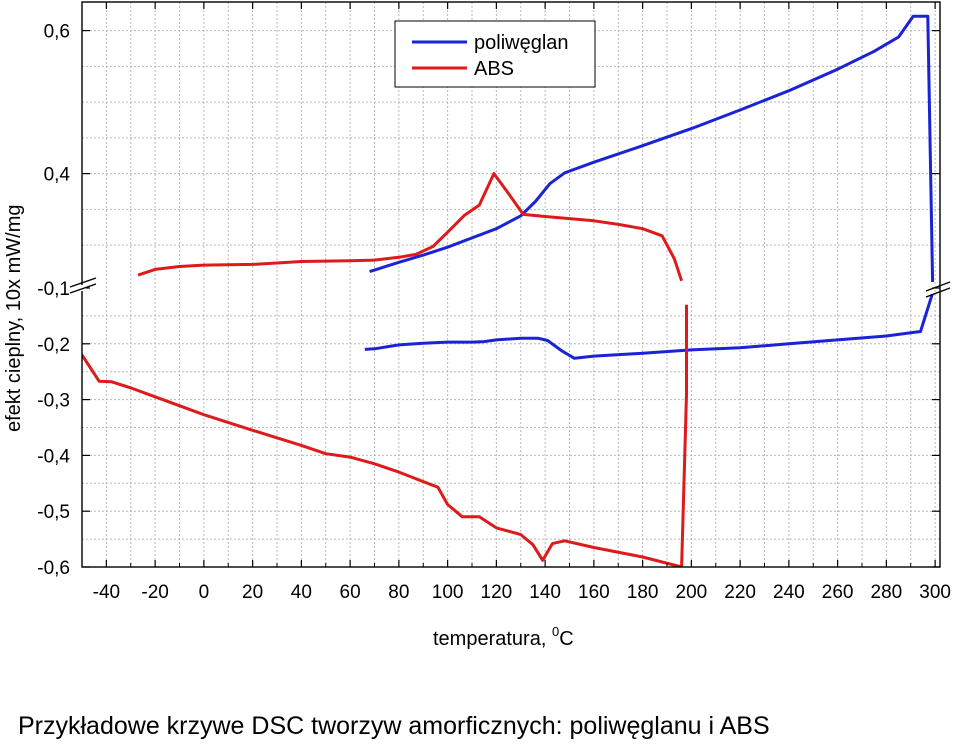  Describe the element at coordinates (83, 282) in the screenshot. I see `axis-break-mark-left-top` at that location.